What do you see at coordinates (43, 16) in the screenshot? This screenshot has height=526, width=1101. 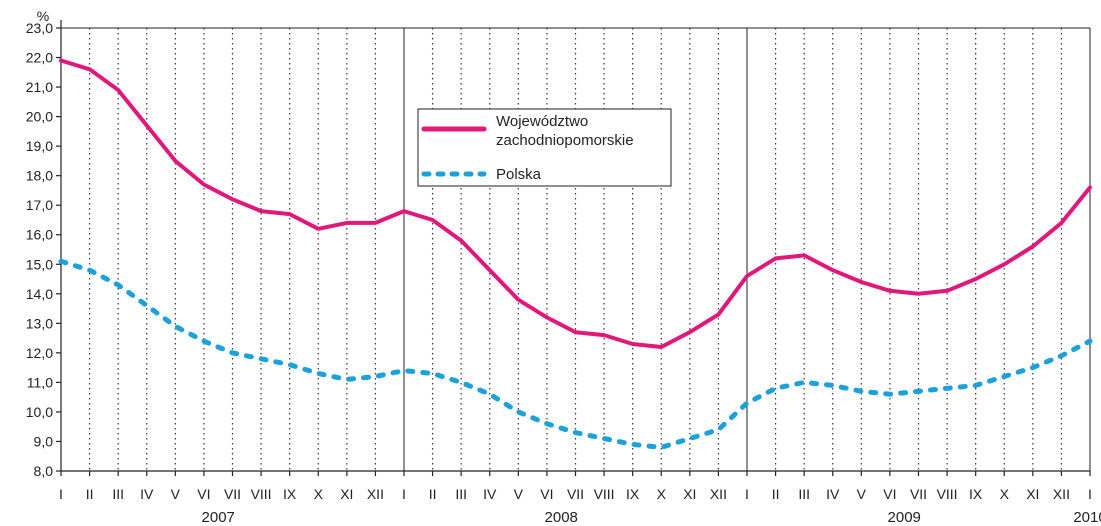 I see `y-axis-label: %` at bounding box center [43, 16].